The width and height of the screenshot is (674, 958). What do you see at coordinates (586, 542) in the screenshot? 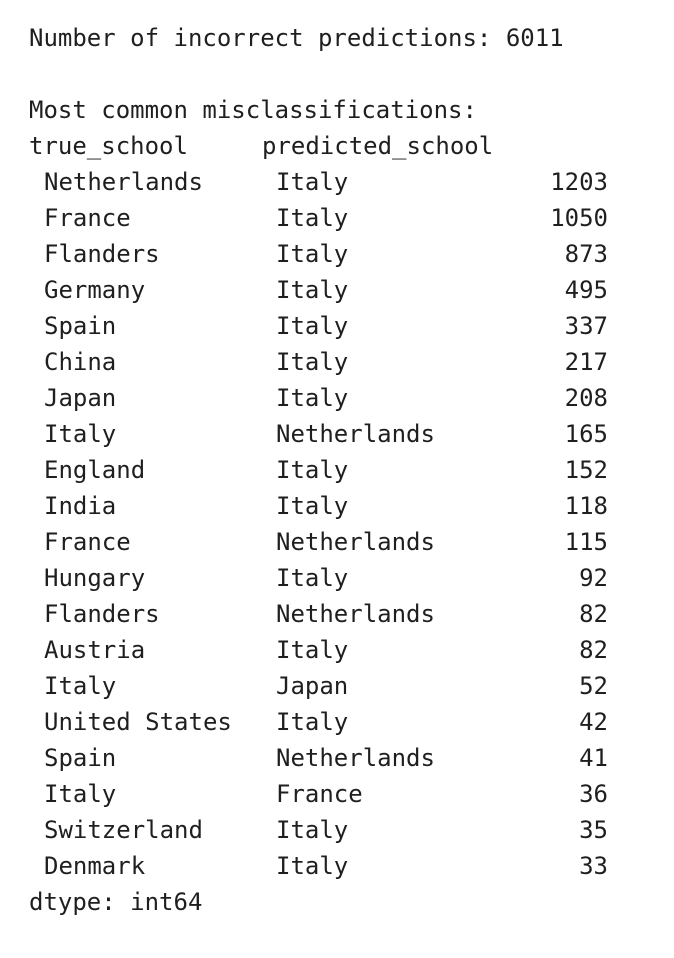
I see `count: 115` at bounding box center [586, 542].